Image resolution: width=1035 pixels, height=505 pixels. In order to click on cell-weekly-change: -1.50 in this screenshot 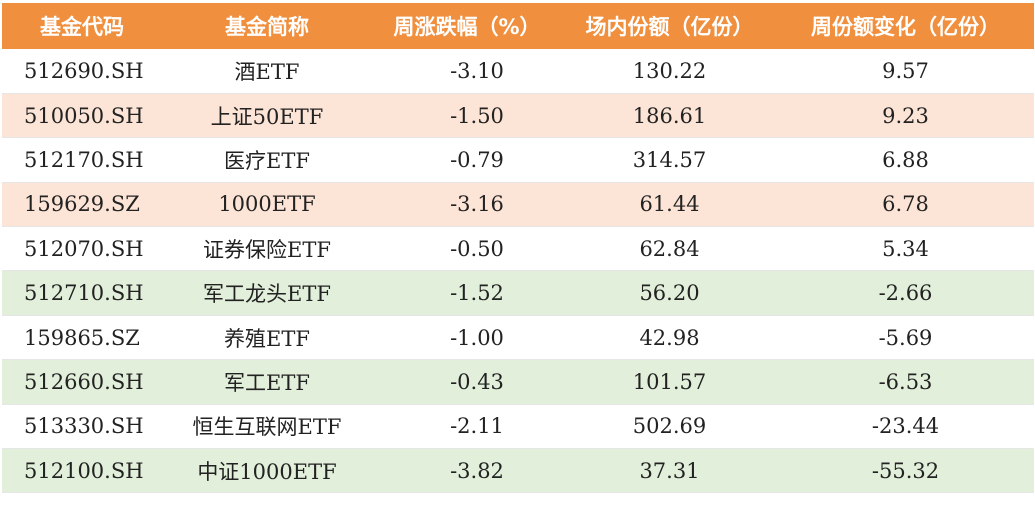, I will do `click(477, 115)`.